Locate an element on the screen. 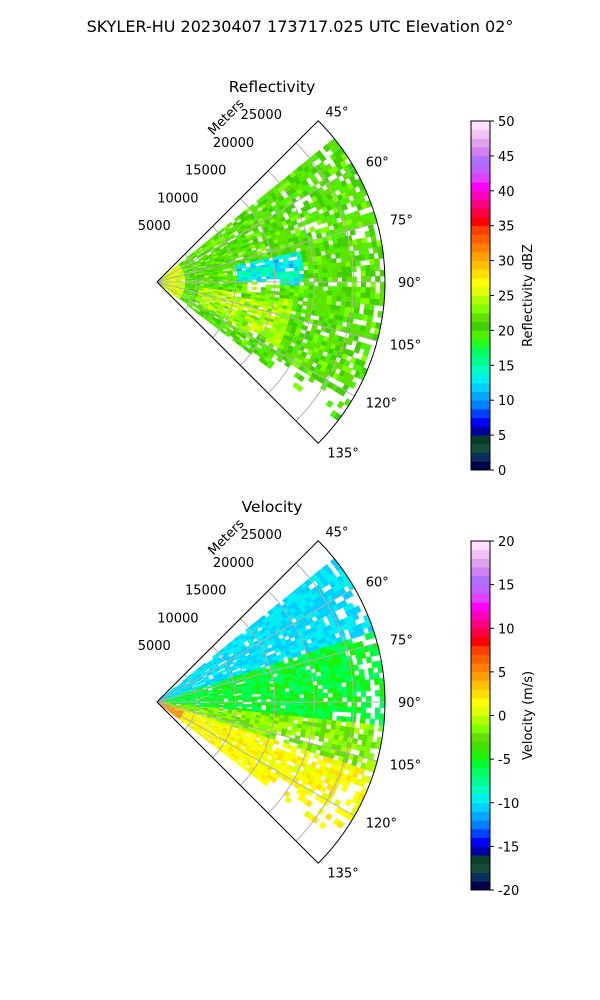 The width and height of the screenshot is (600, 1000). range-tick-label: 10000 is located at coordinates (177, 618).